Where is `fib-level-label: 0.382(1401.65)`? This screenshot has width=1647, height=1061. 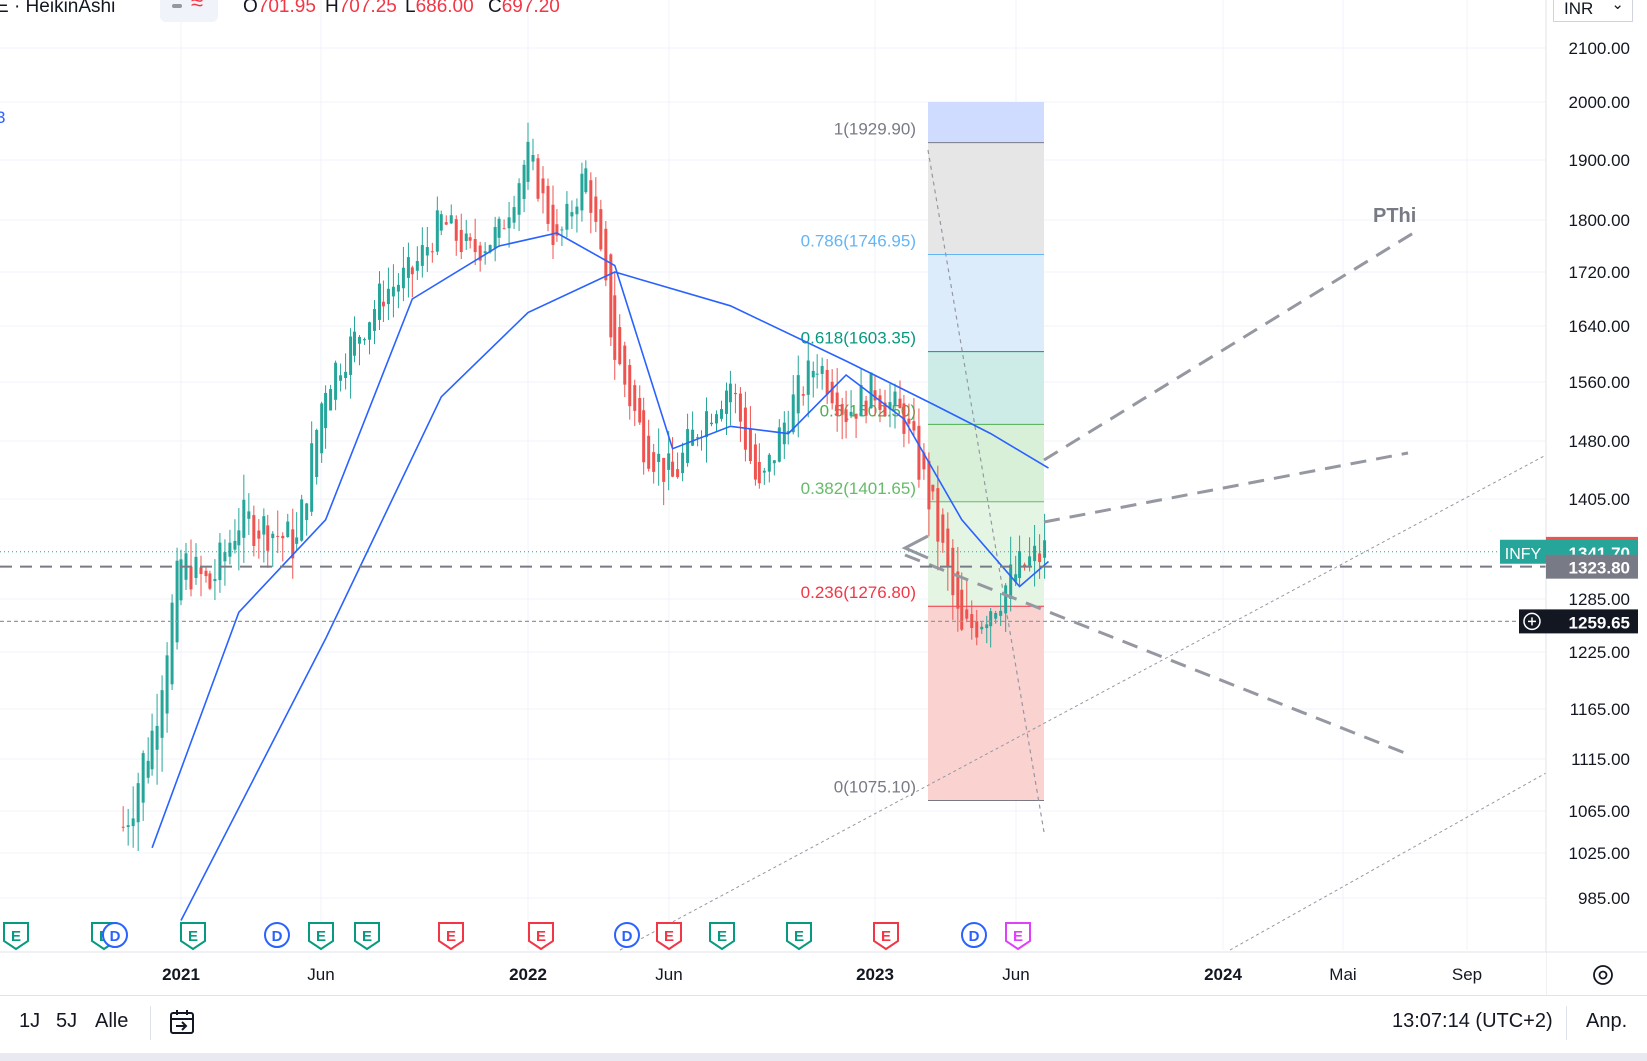 fib-level-label: 0.382(1401.65) is located at coordinates (858, 488).